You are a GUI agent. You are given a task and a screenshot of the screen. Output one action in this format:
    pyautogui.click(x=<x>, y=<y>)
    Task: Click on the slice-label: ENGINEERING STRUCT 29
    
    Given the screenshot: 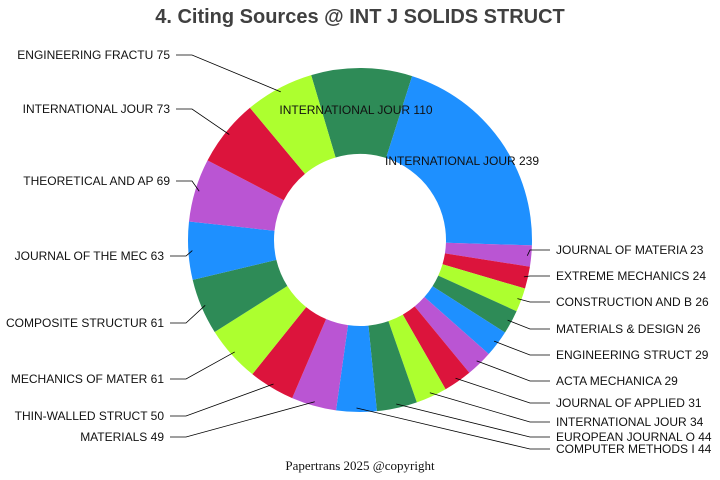 What is the action you would take?
    pyautogui.click(x=632, y=355)
    